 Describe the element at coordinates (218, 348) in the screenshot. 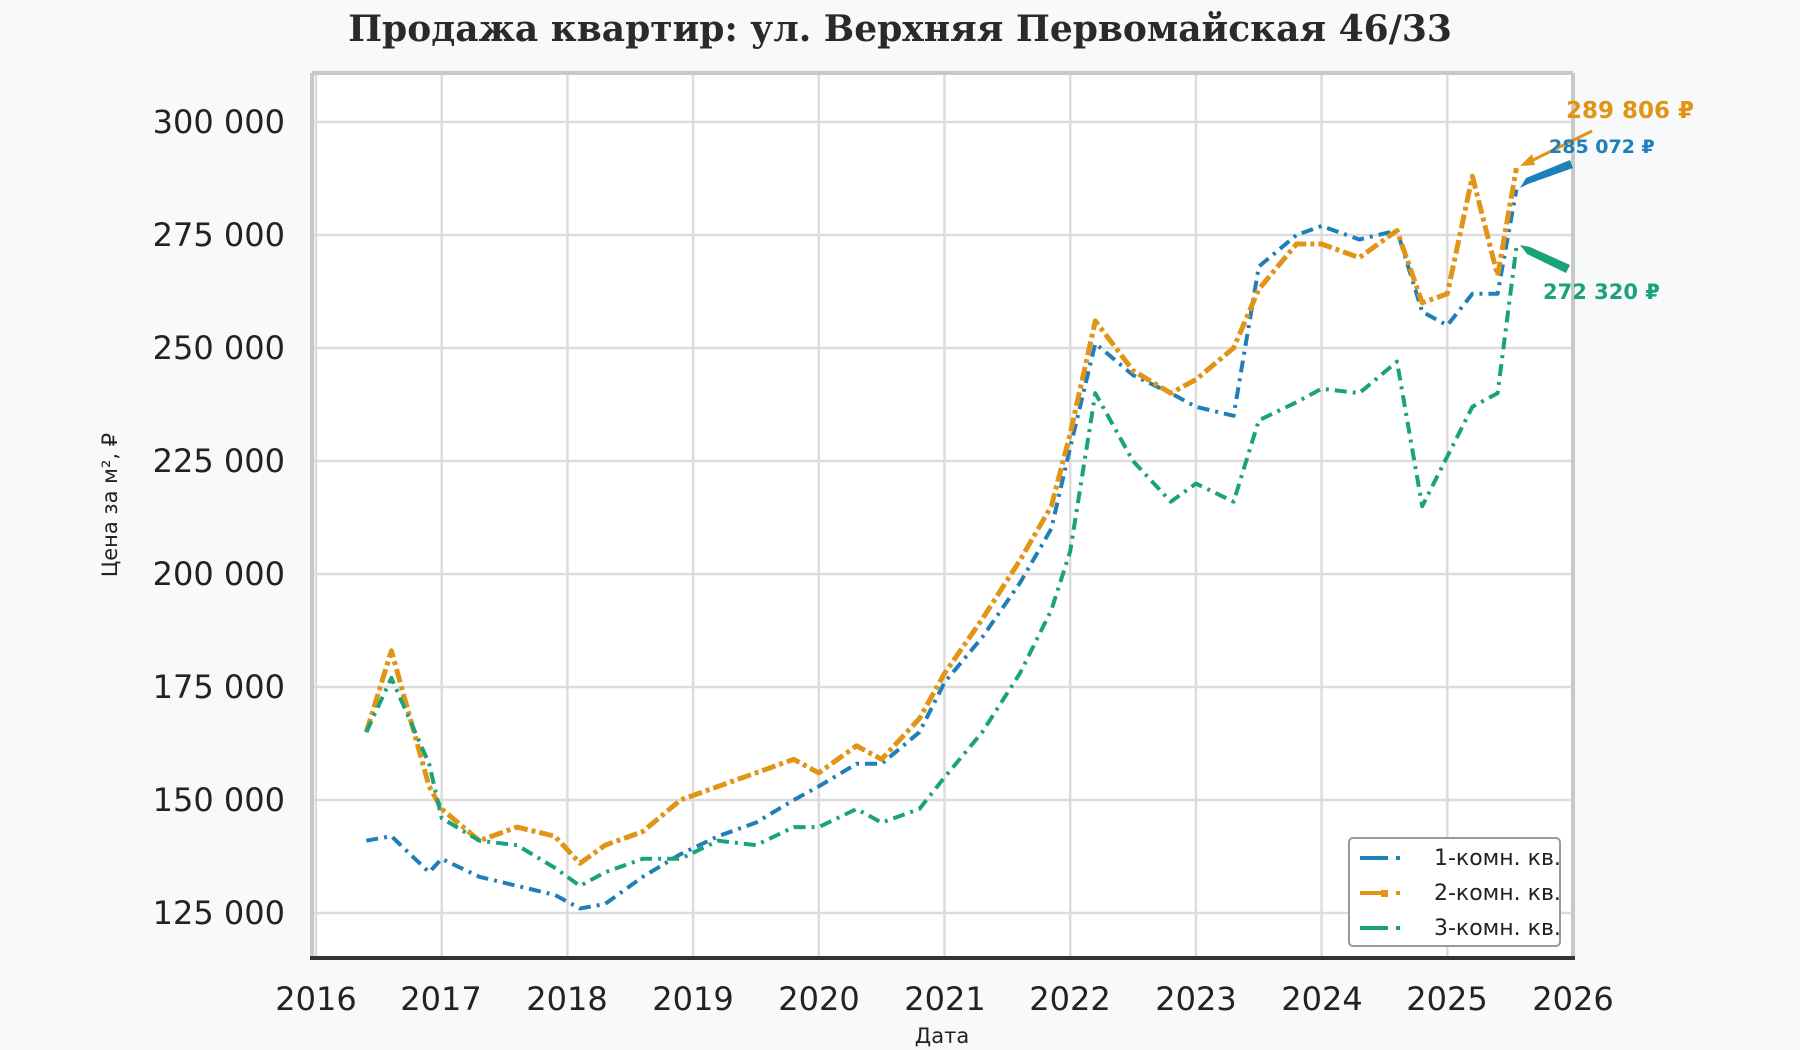

I see `y-tick-label: 250 000` at that location.